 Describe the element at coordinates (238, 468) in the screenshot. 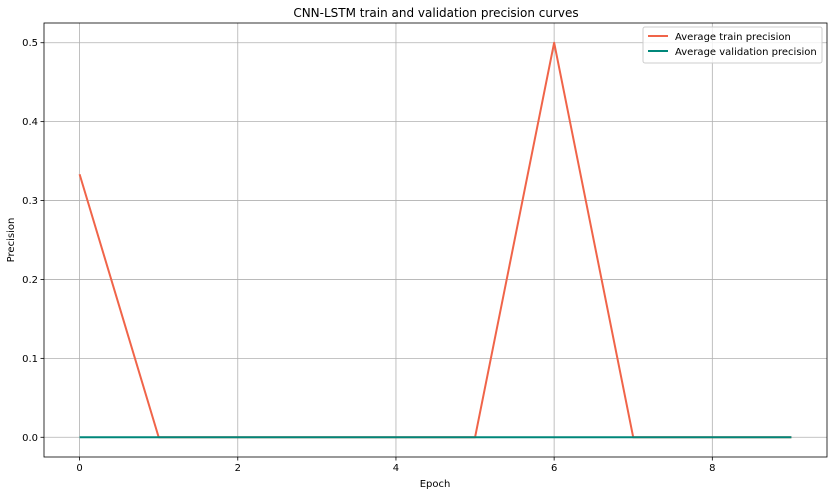

I see `x-tick-label: 2` at that location.